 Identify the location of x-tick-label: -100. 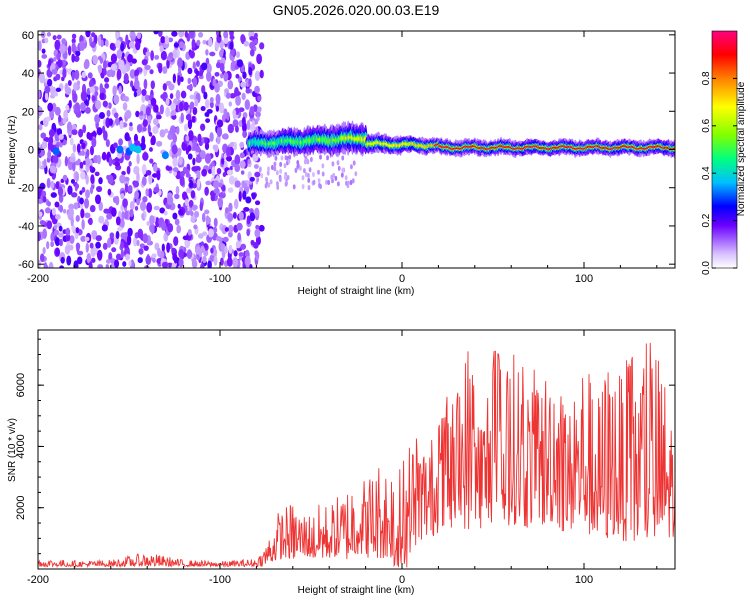
(220, 279).